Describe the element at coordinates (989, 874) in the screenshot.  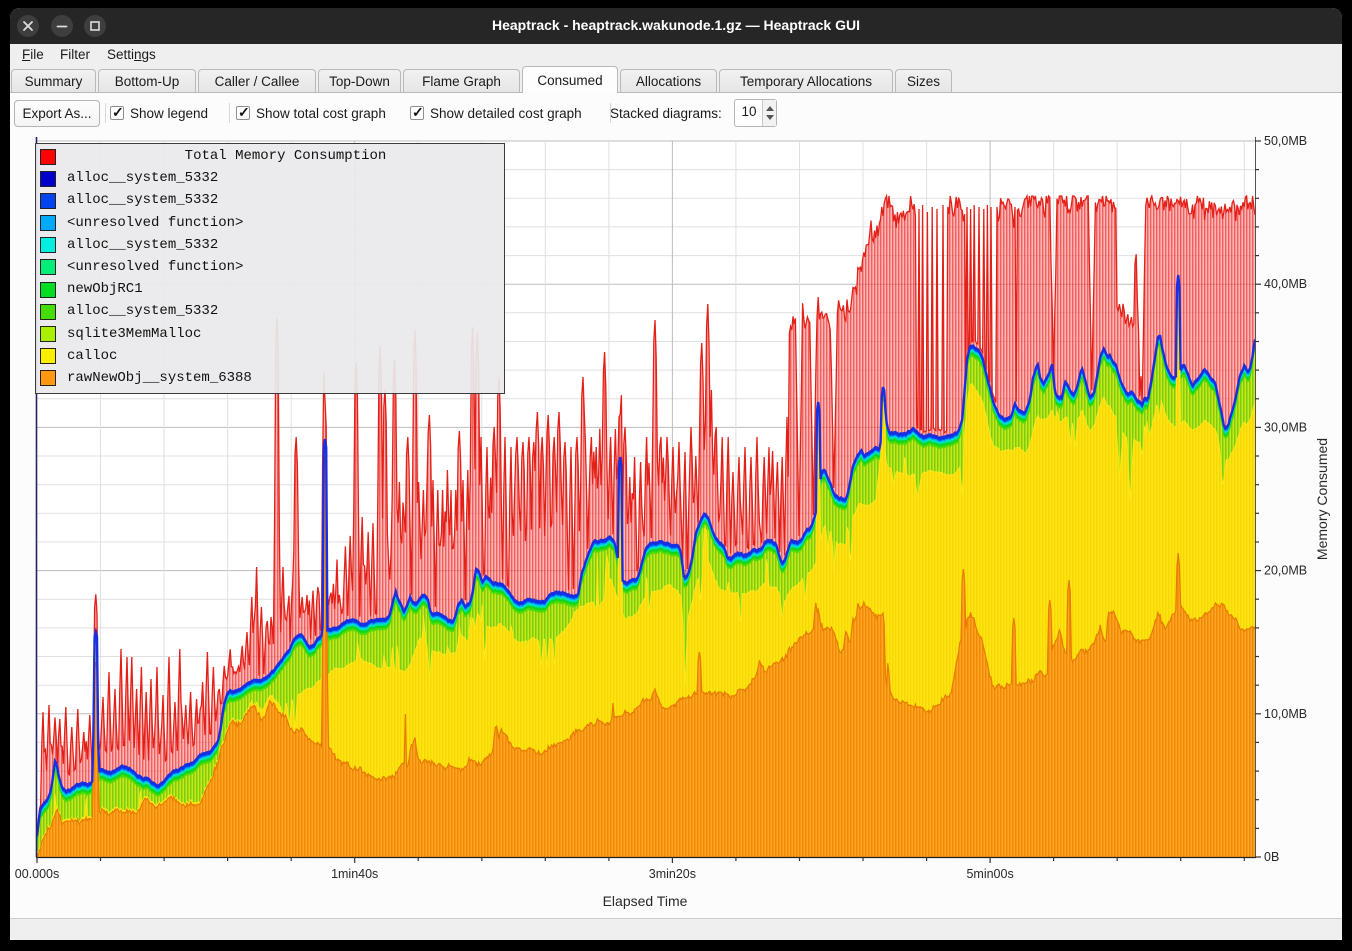
I see `svg-text: 5min00s` at that location.